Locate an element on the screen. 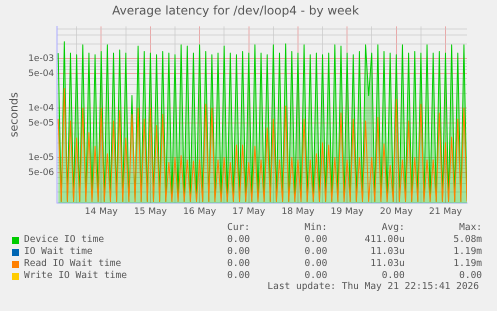  x-tick-label: 15 May is located at coordinates (151, 211).